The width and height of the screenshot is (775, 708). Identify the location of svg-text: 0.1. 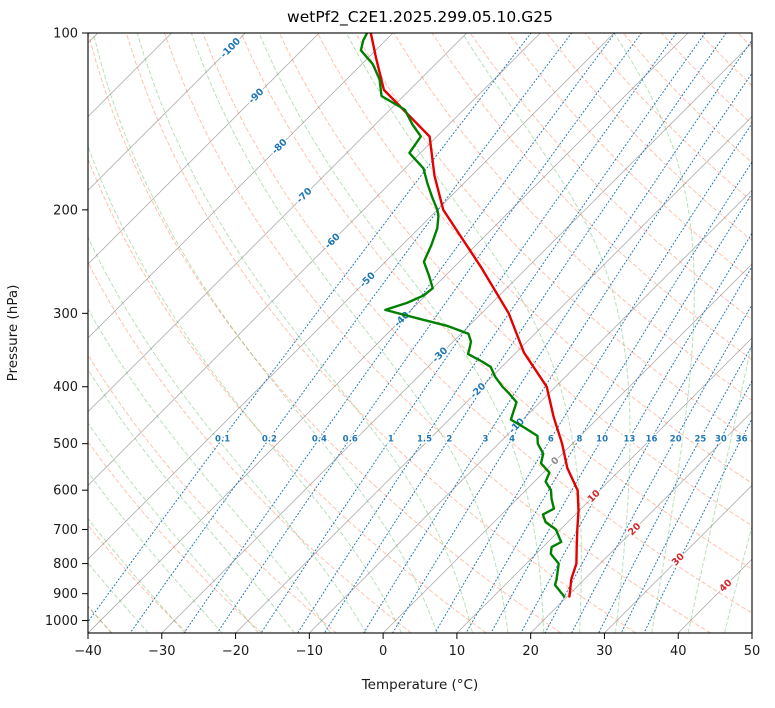
(222, 440).